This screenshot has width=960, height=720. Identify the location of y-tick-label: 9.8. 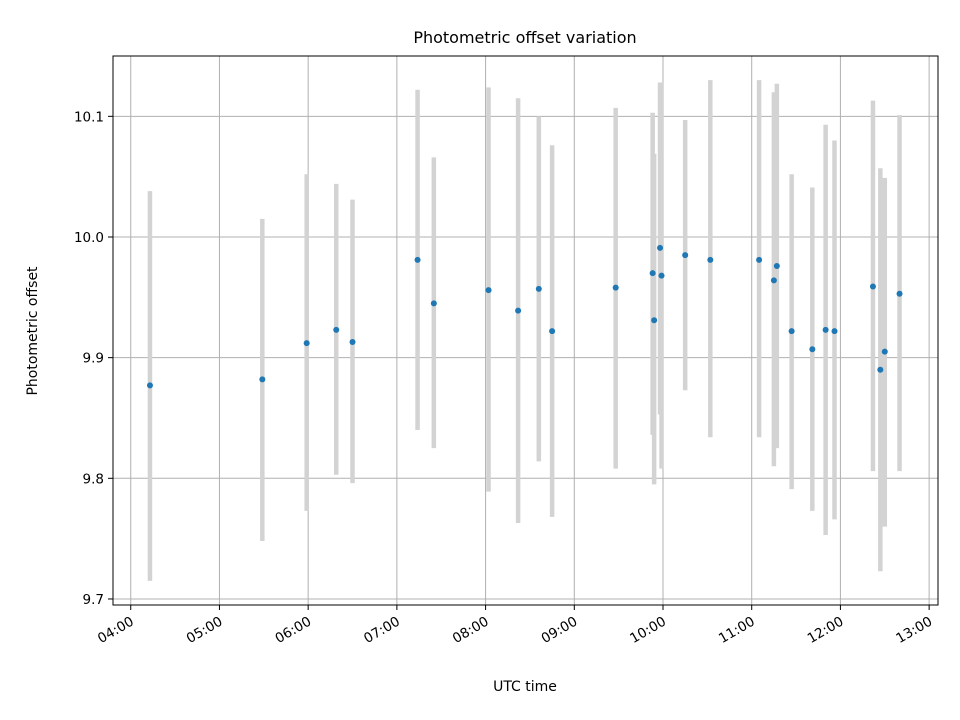
(93, 479).